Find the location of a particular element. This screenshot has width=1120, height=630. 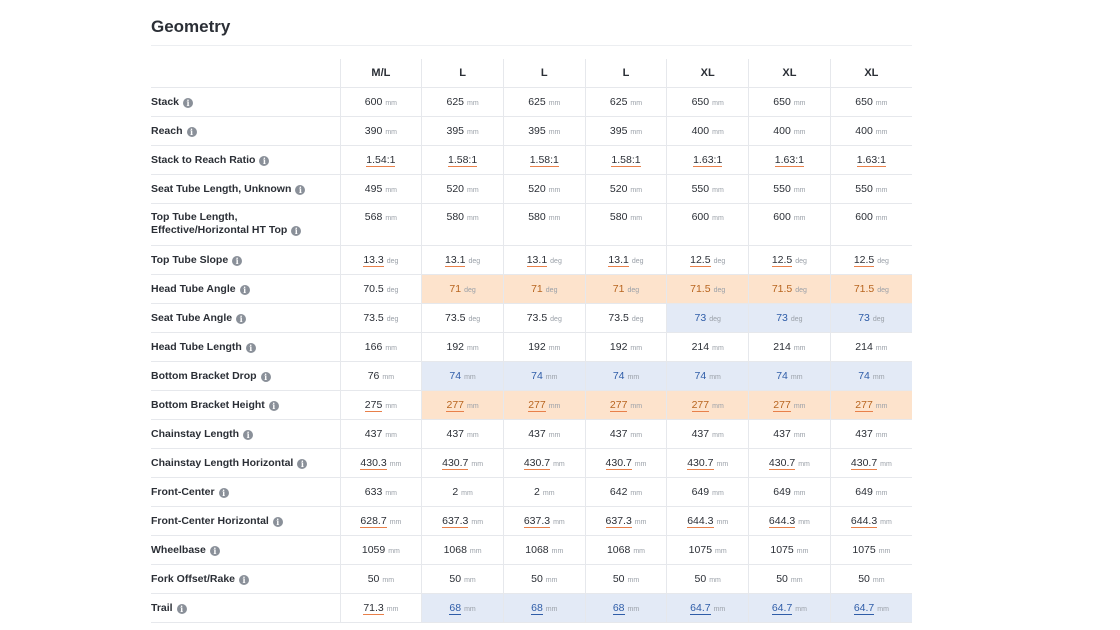

title-divider is located at coordinates (531, 45).